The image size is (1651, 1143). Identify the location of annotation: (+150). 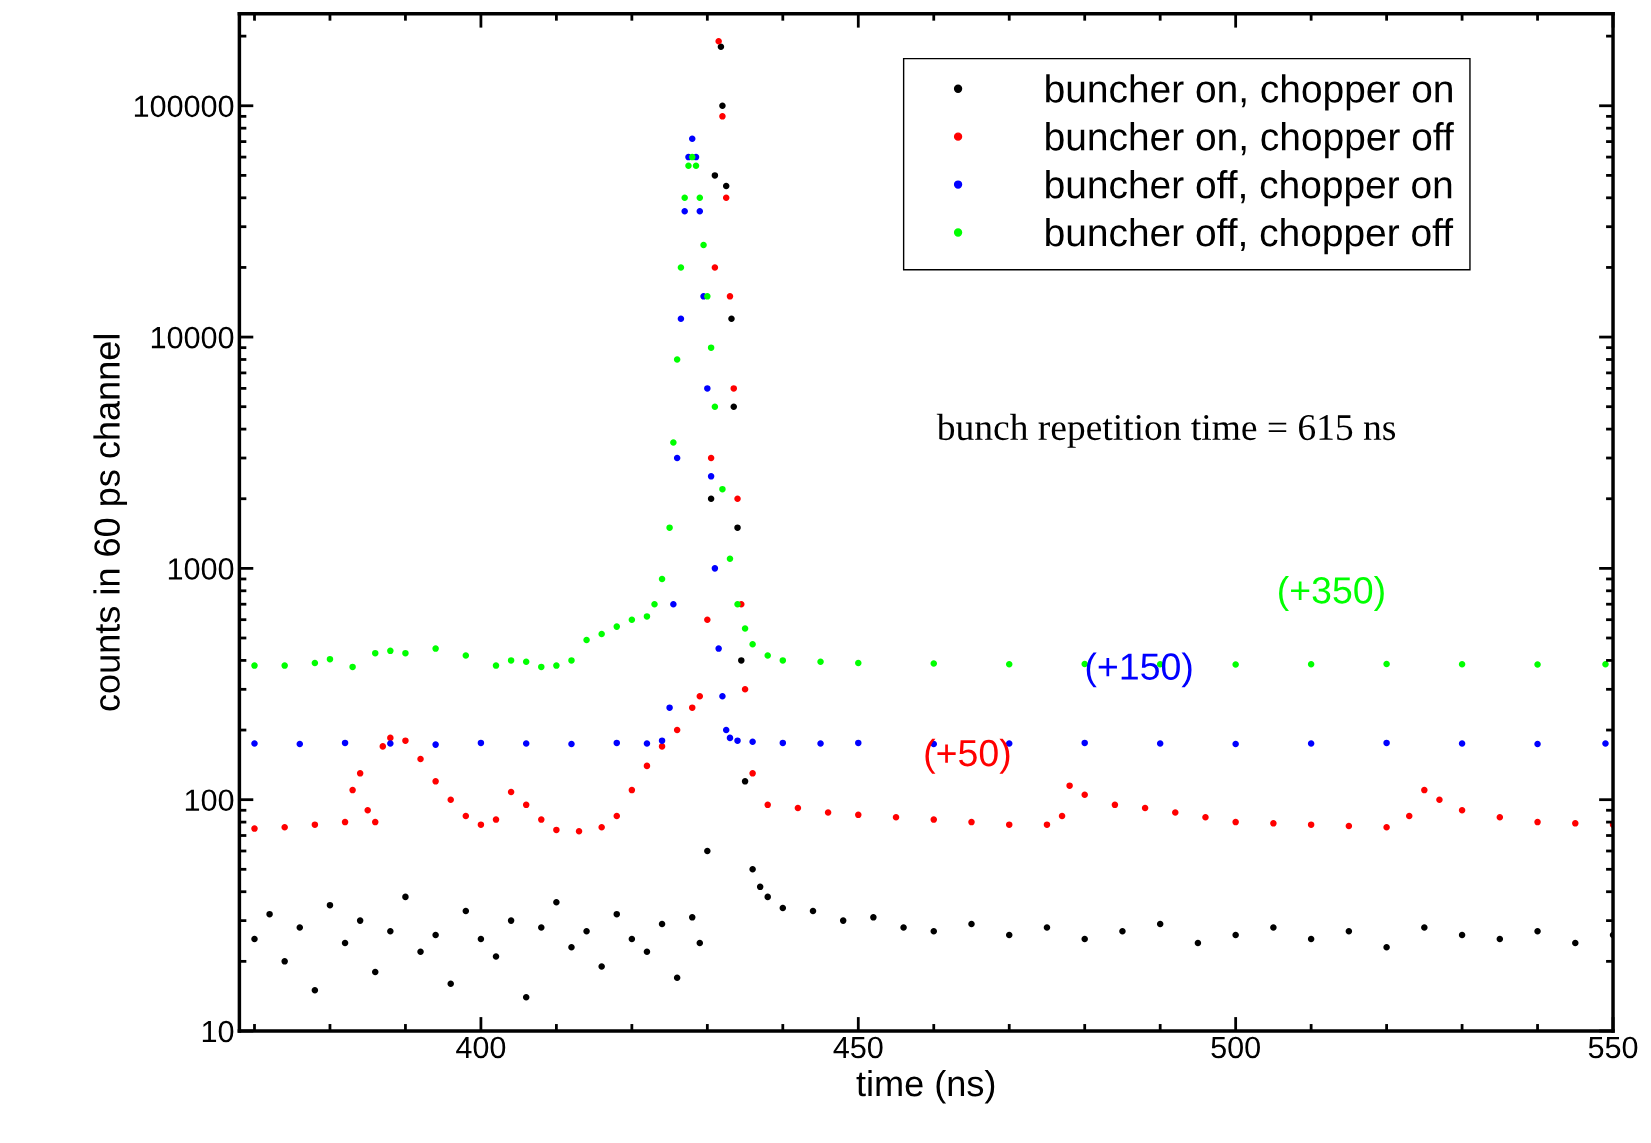
(1139, 670).